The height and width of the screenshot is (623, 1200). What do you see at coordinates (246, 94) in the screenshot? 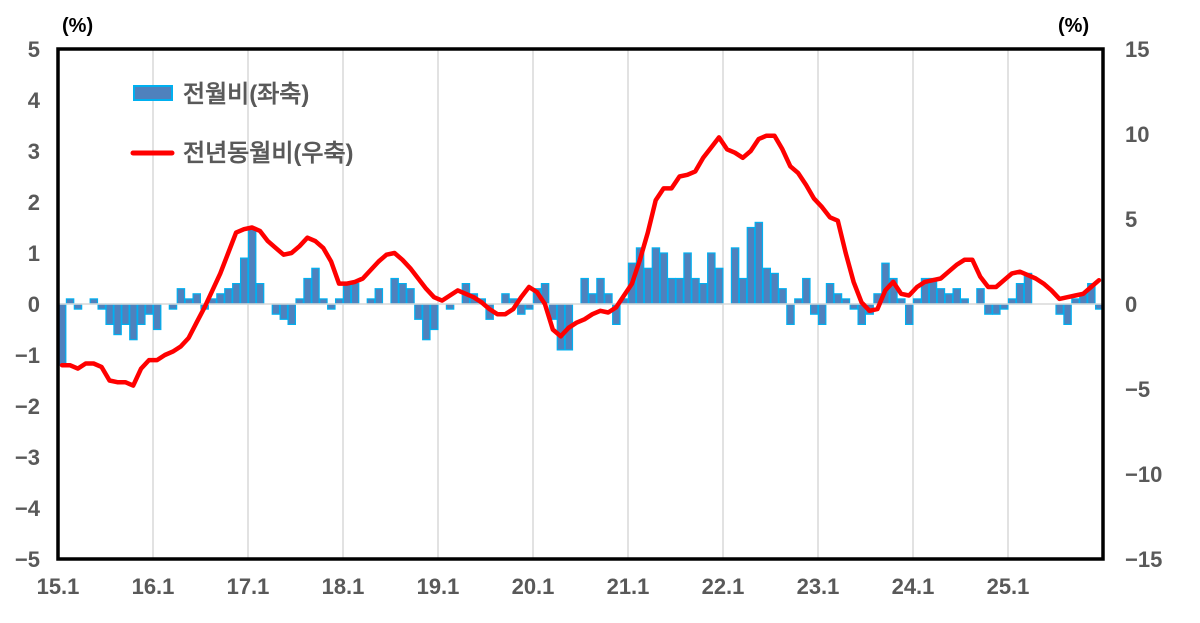
I see `legend-label-monthly: 전월비(좌축)` at bounding box center [246, 94].